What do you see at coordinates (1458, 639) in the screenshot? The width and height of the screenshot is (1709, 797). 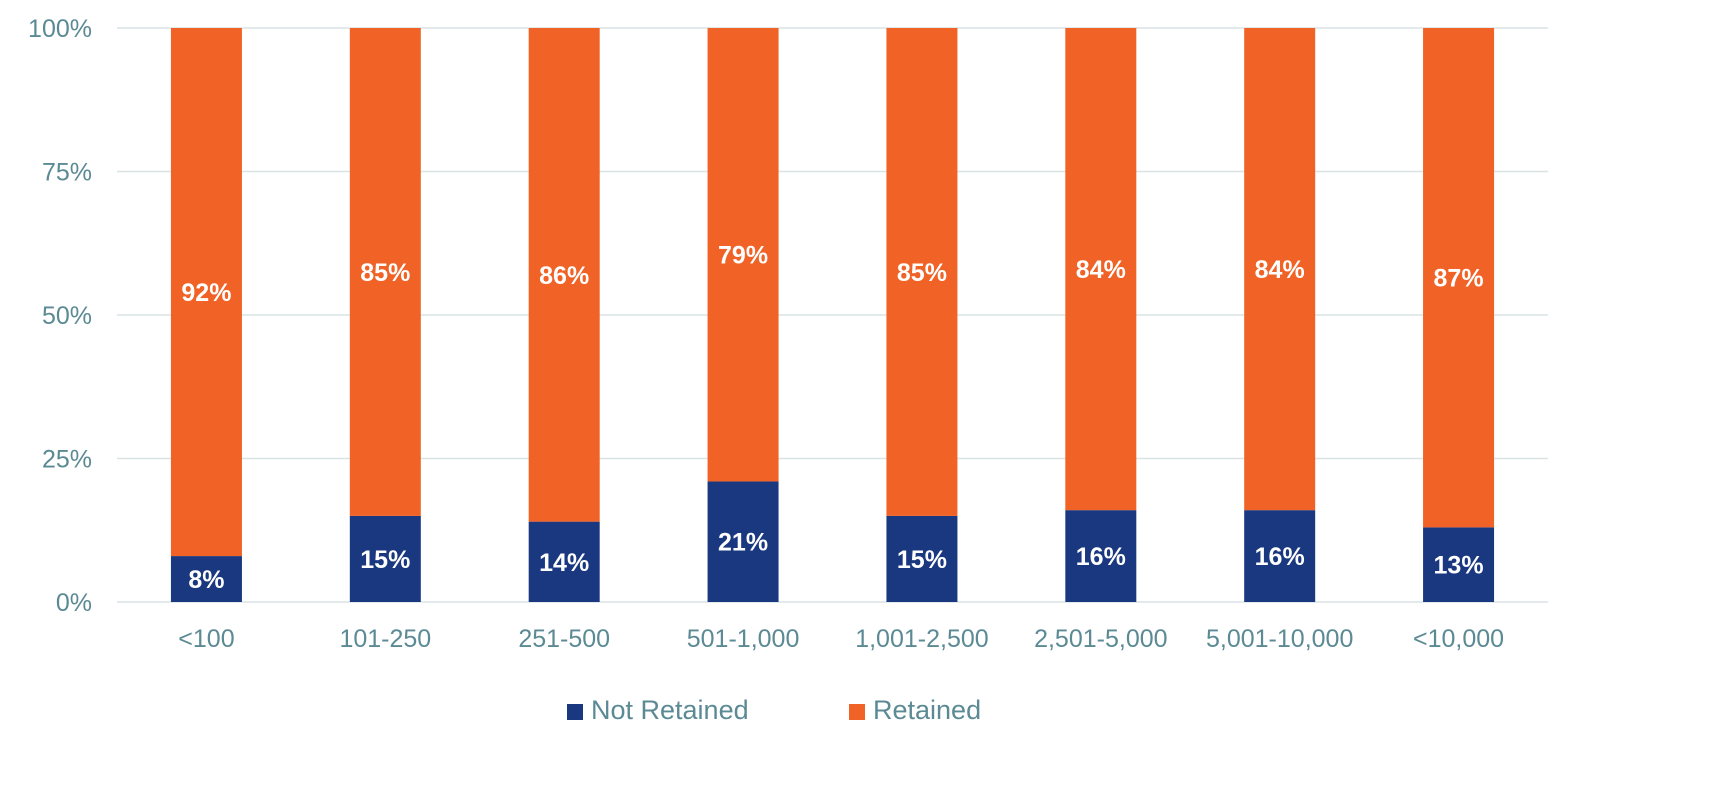 I see `x-tick-label: <10,000` at bounding box center [1458, 639].